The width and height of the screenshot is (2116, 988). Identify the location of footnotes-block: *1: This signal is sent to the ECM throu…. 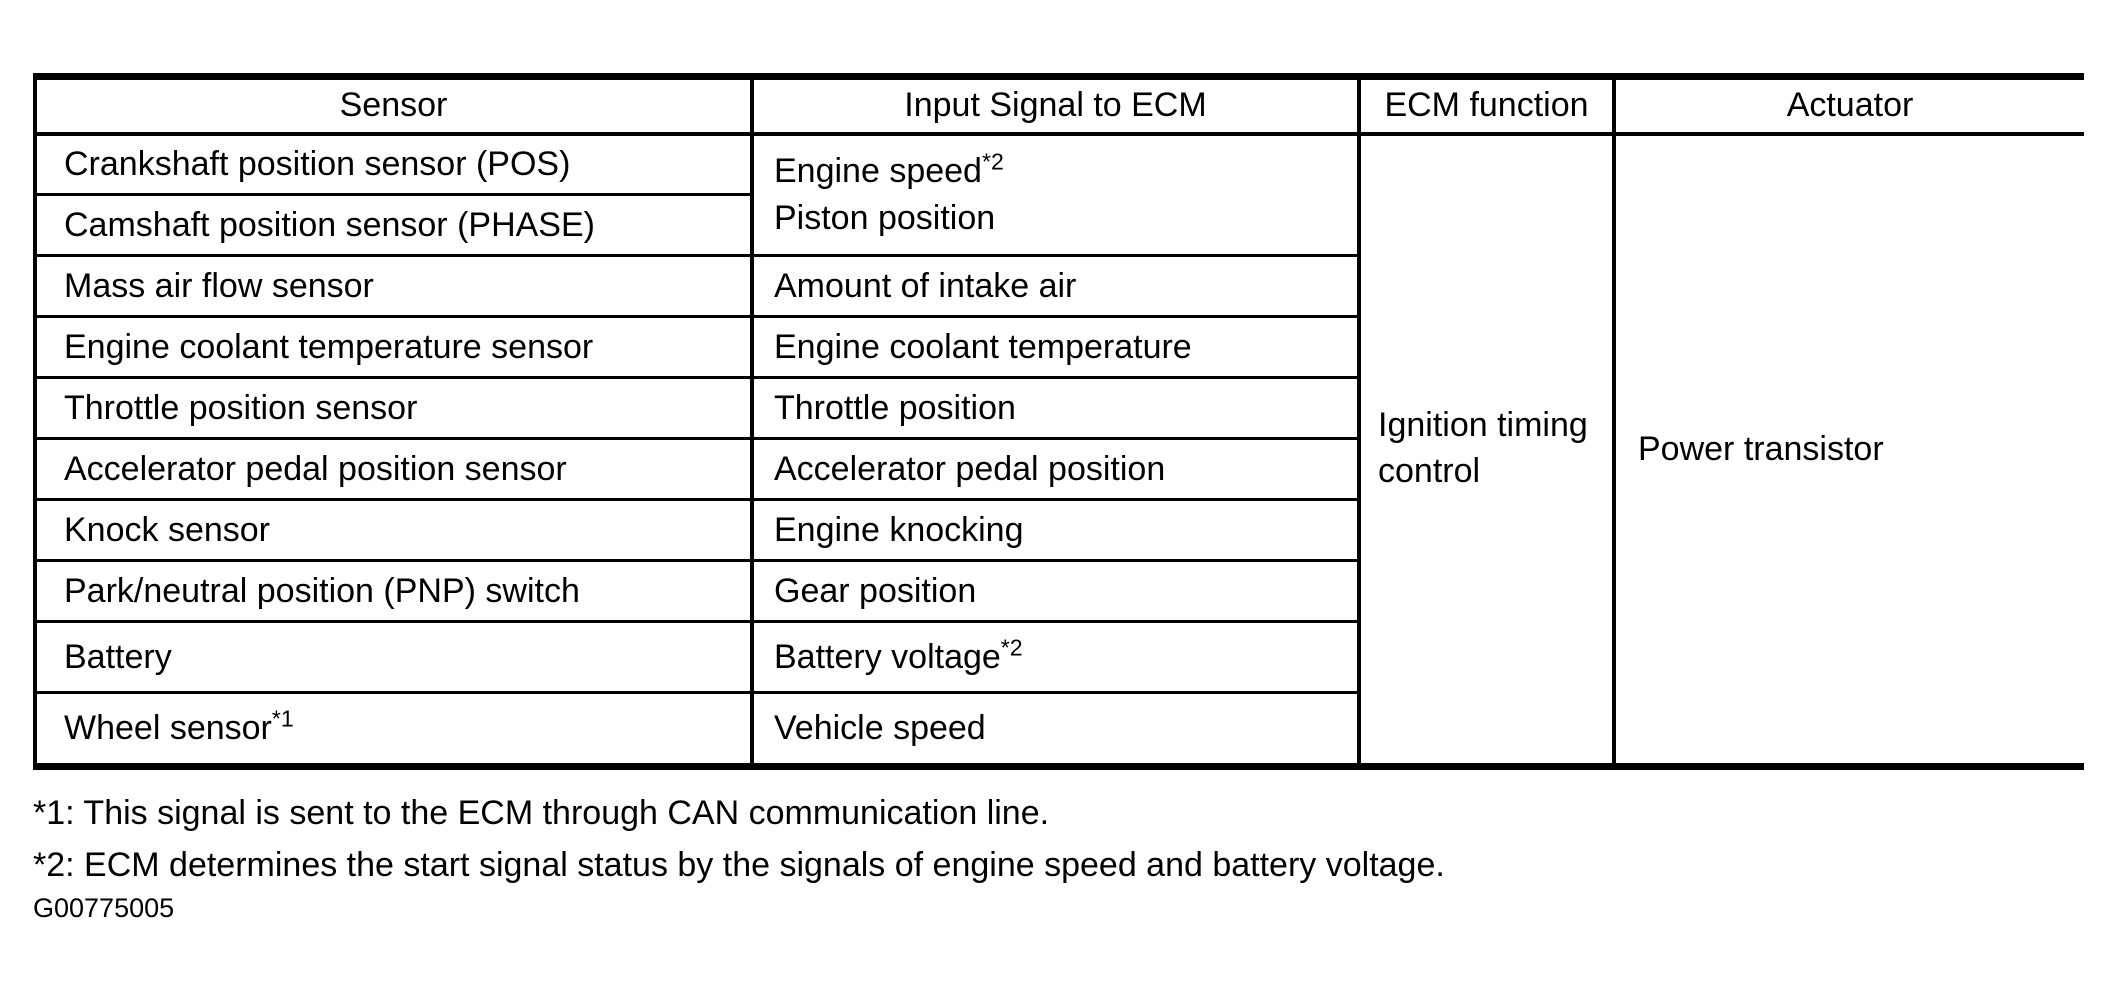
(739, 843).